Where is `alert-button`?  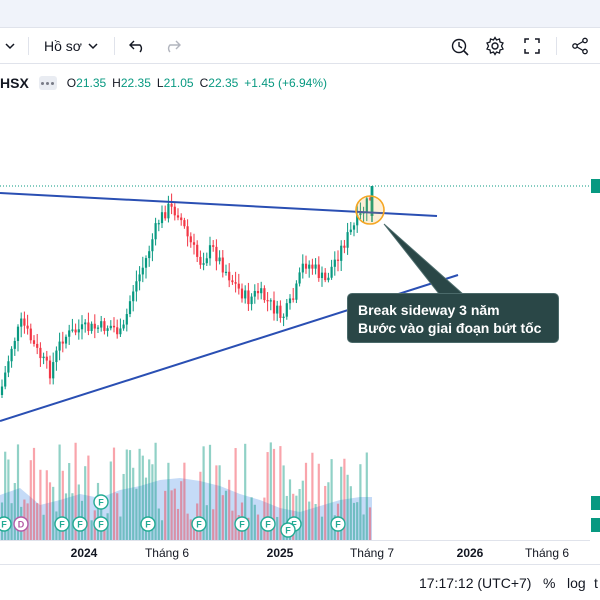
alert-button is located at coordinates (460, 46).